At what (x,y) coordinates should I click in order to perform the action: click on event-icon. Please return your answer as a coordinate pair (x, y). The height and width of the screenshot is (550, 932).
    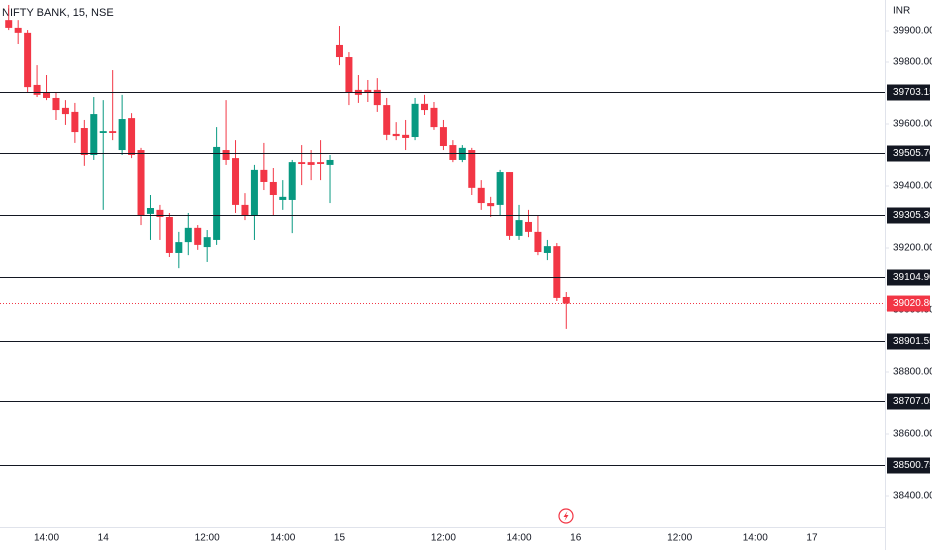
    Looking at the image, I should click on (566, 516).